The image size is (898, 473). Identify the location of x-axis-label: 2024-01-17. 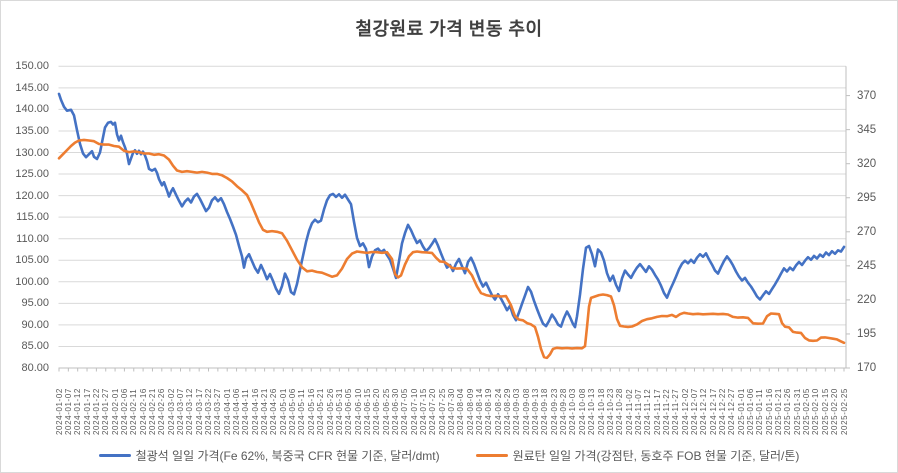
(87, 411).